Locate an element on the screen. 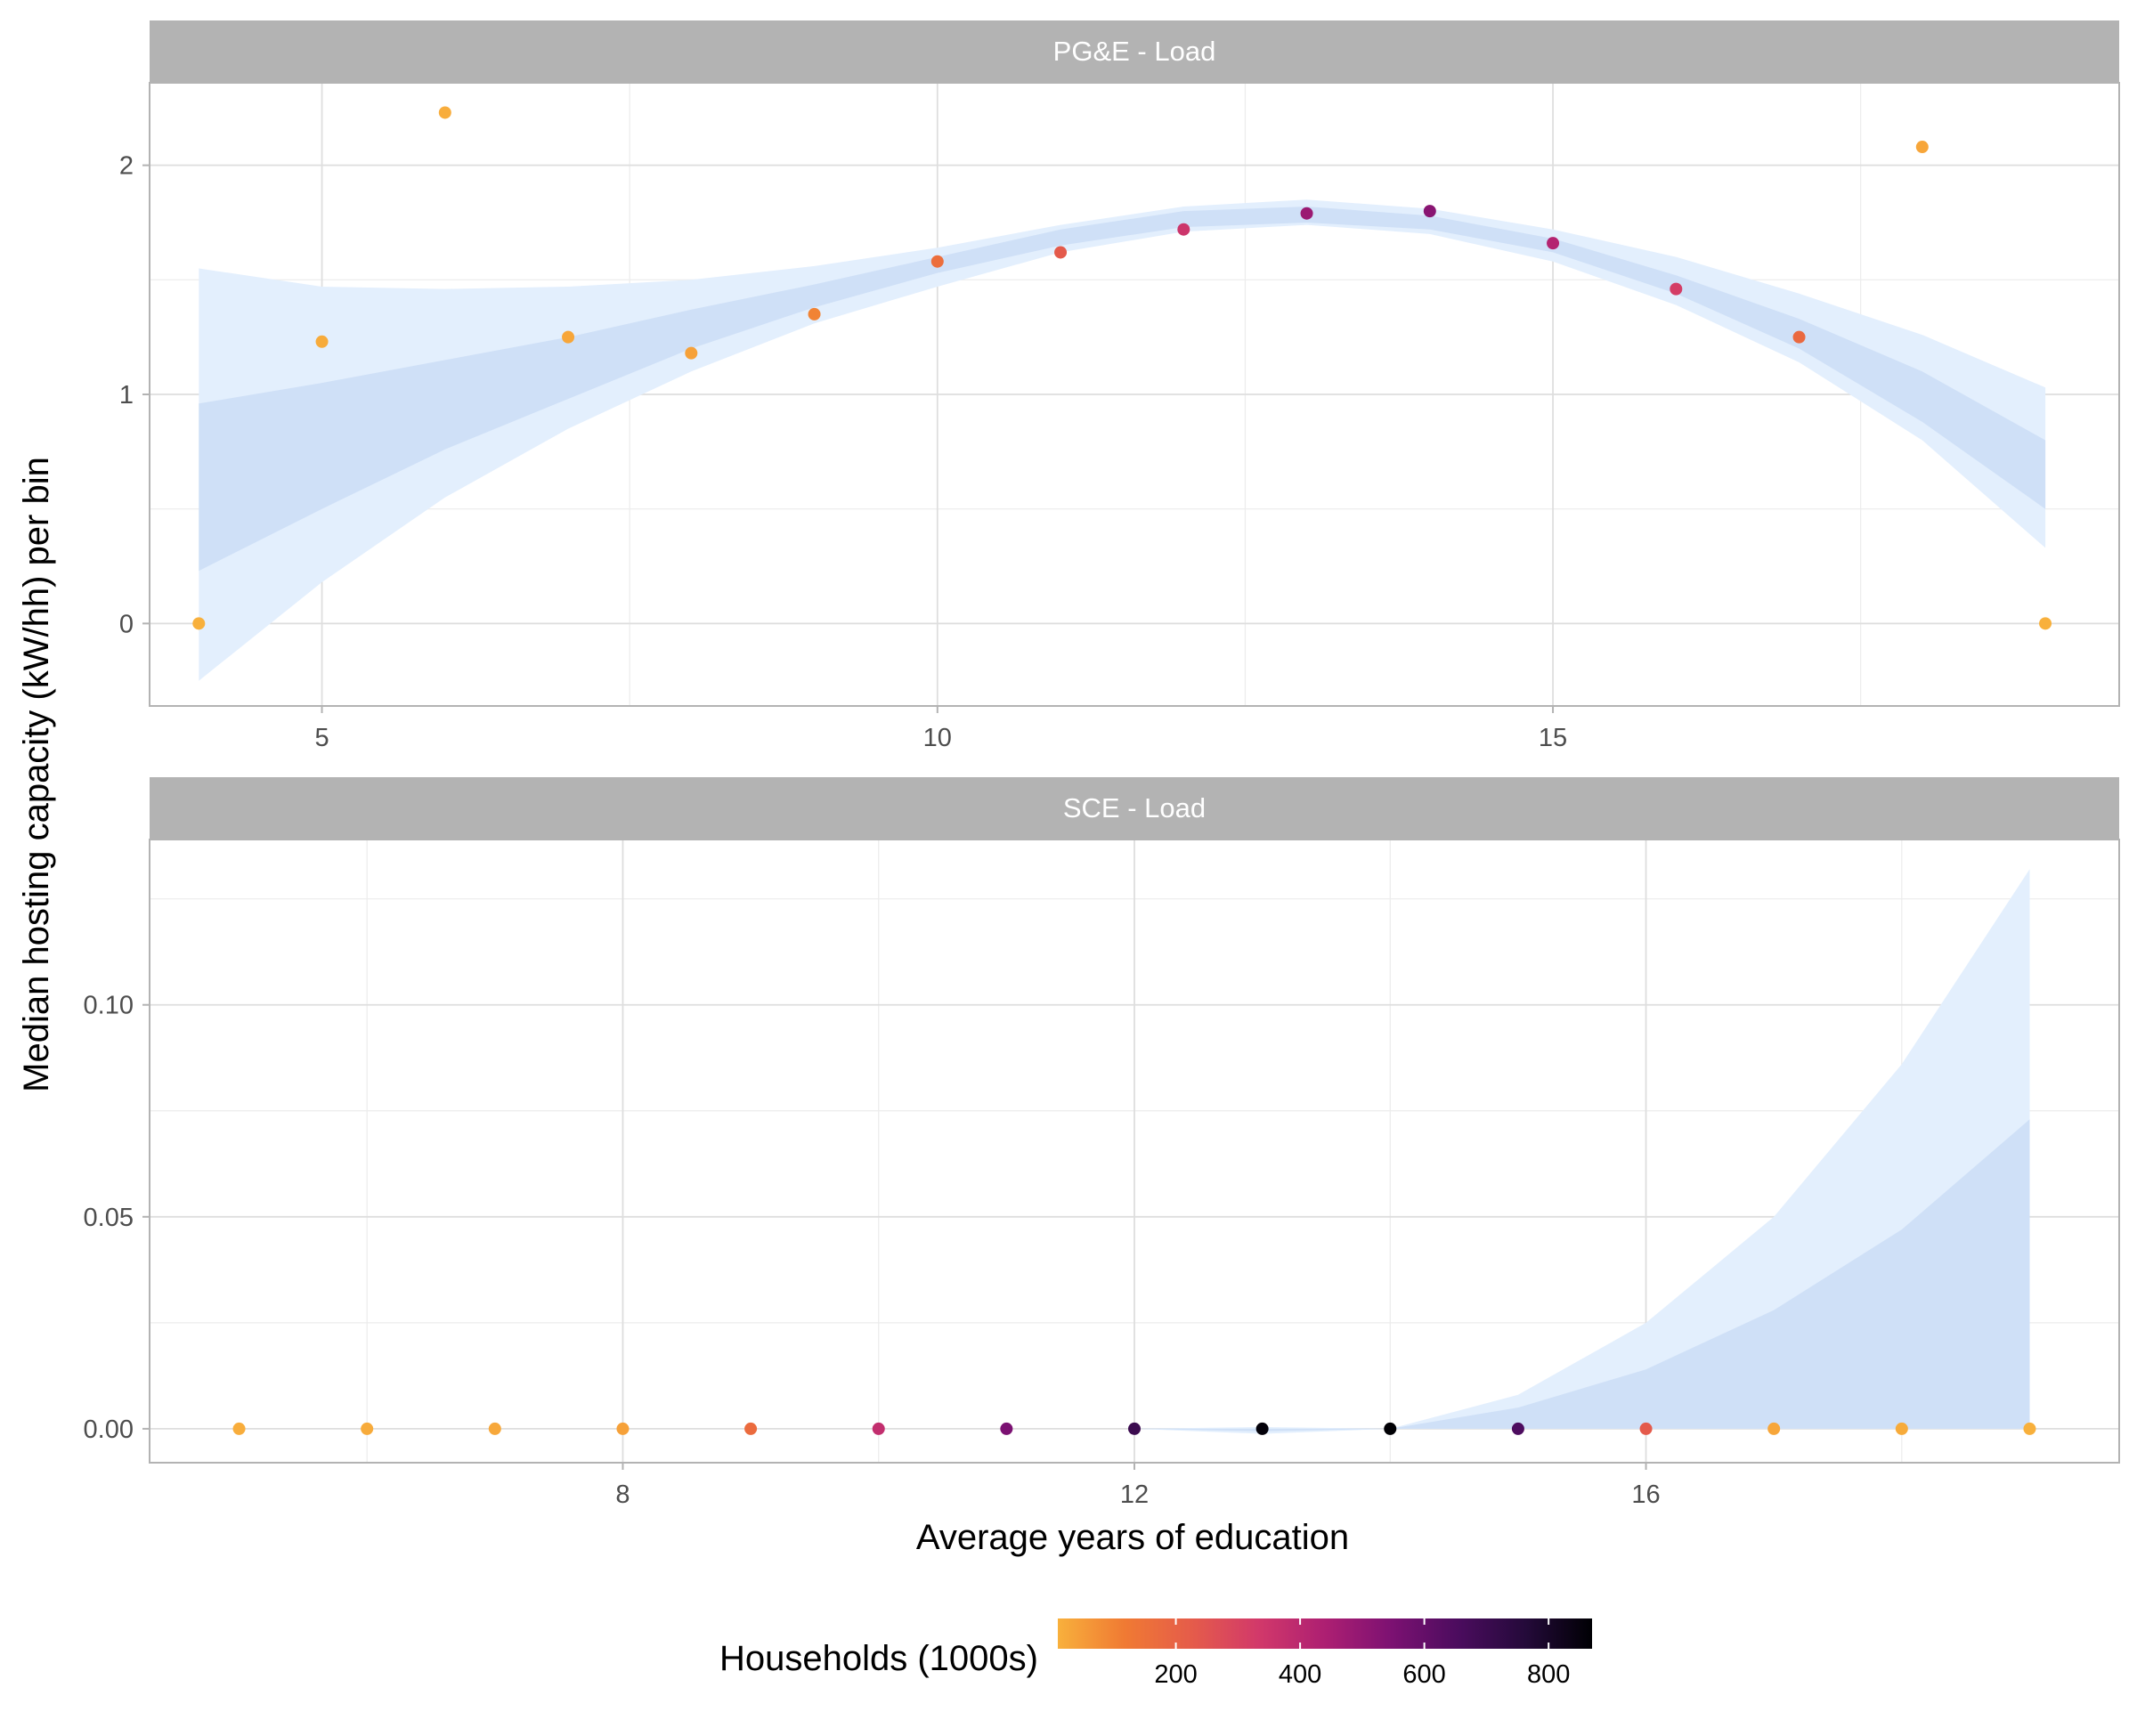 The height and width of the screenshot is (1736, 2137). panel-pge-x-ticks: 5 10 15 is located at coordinates (940, 729).